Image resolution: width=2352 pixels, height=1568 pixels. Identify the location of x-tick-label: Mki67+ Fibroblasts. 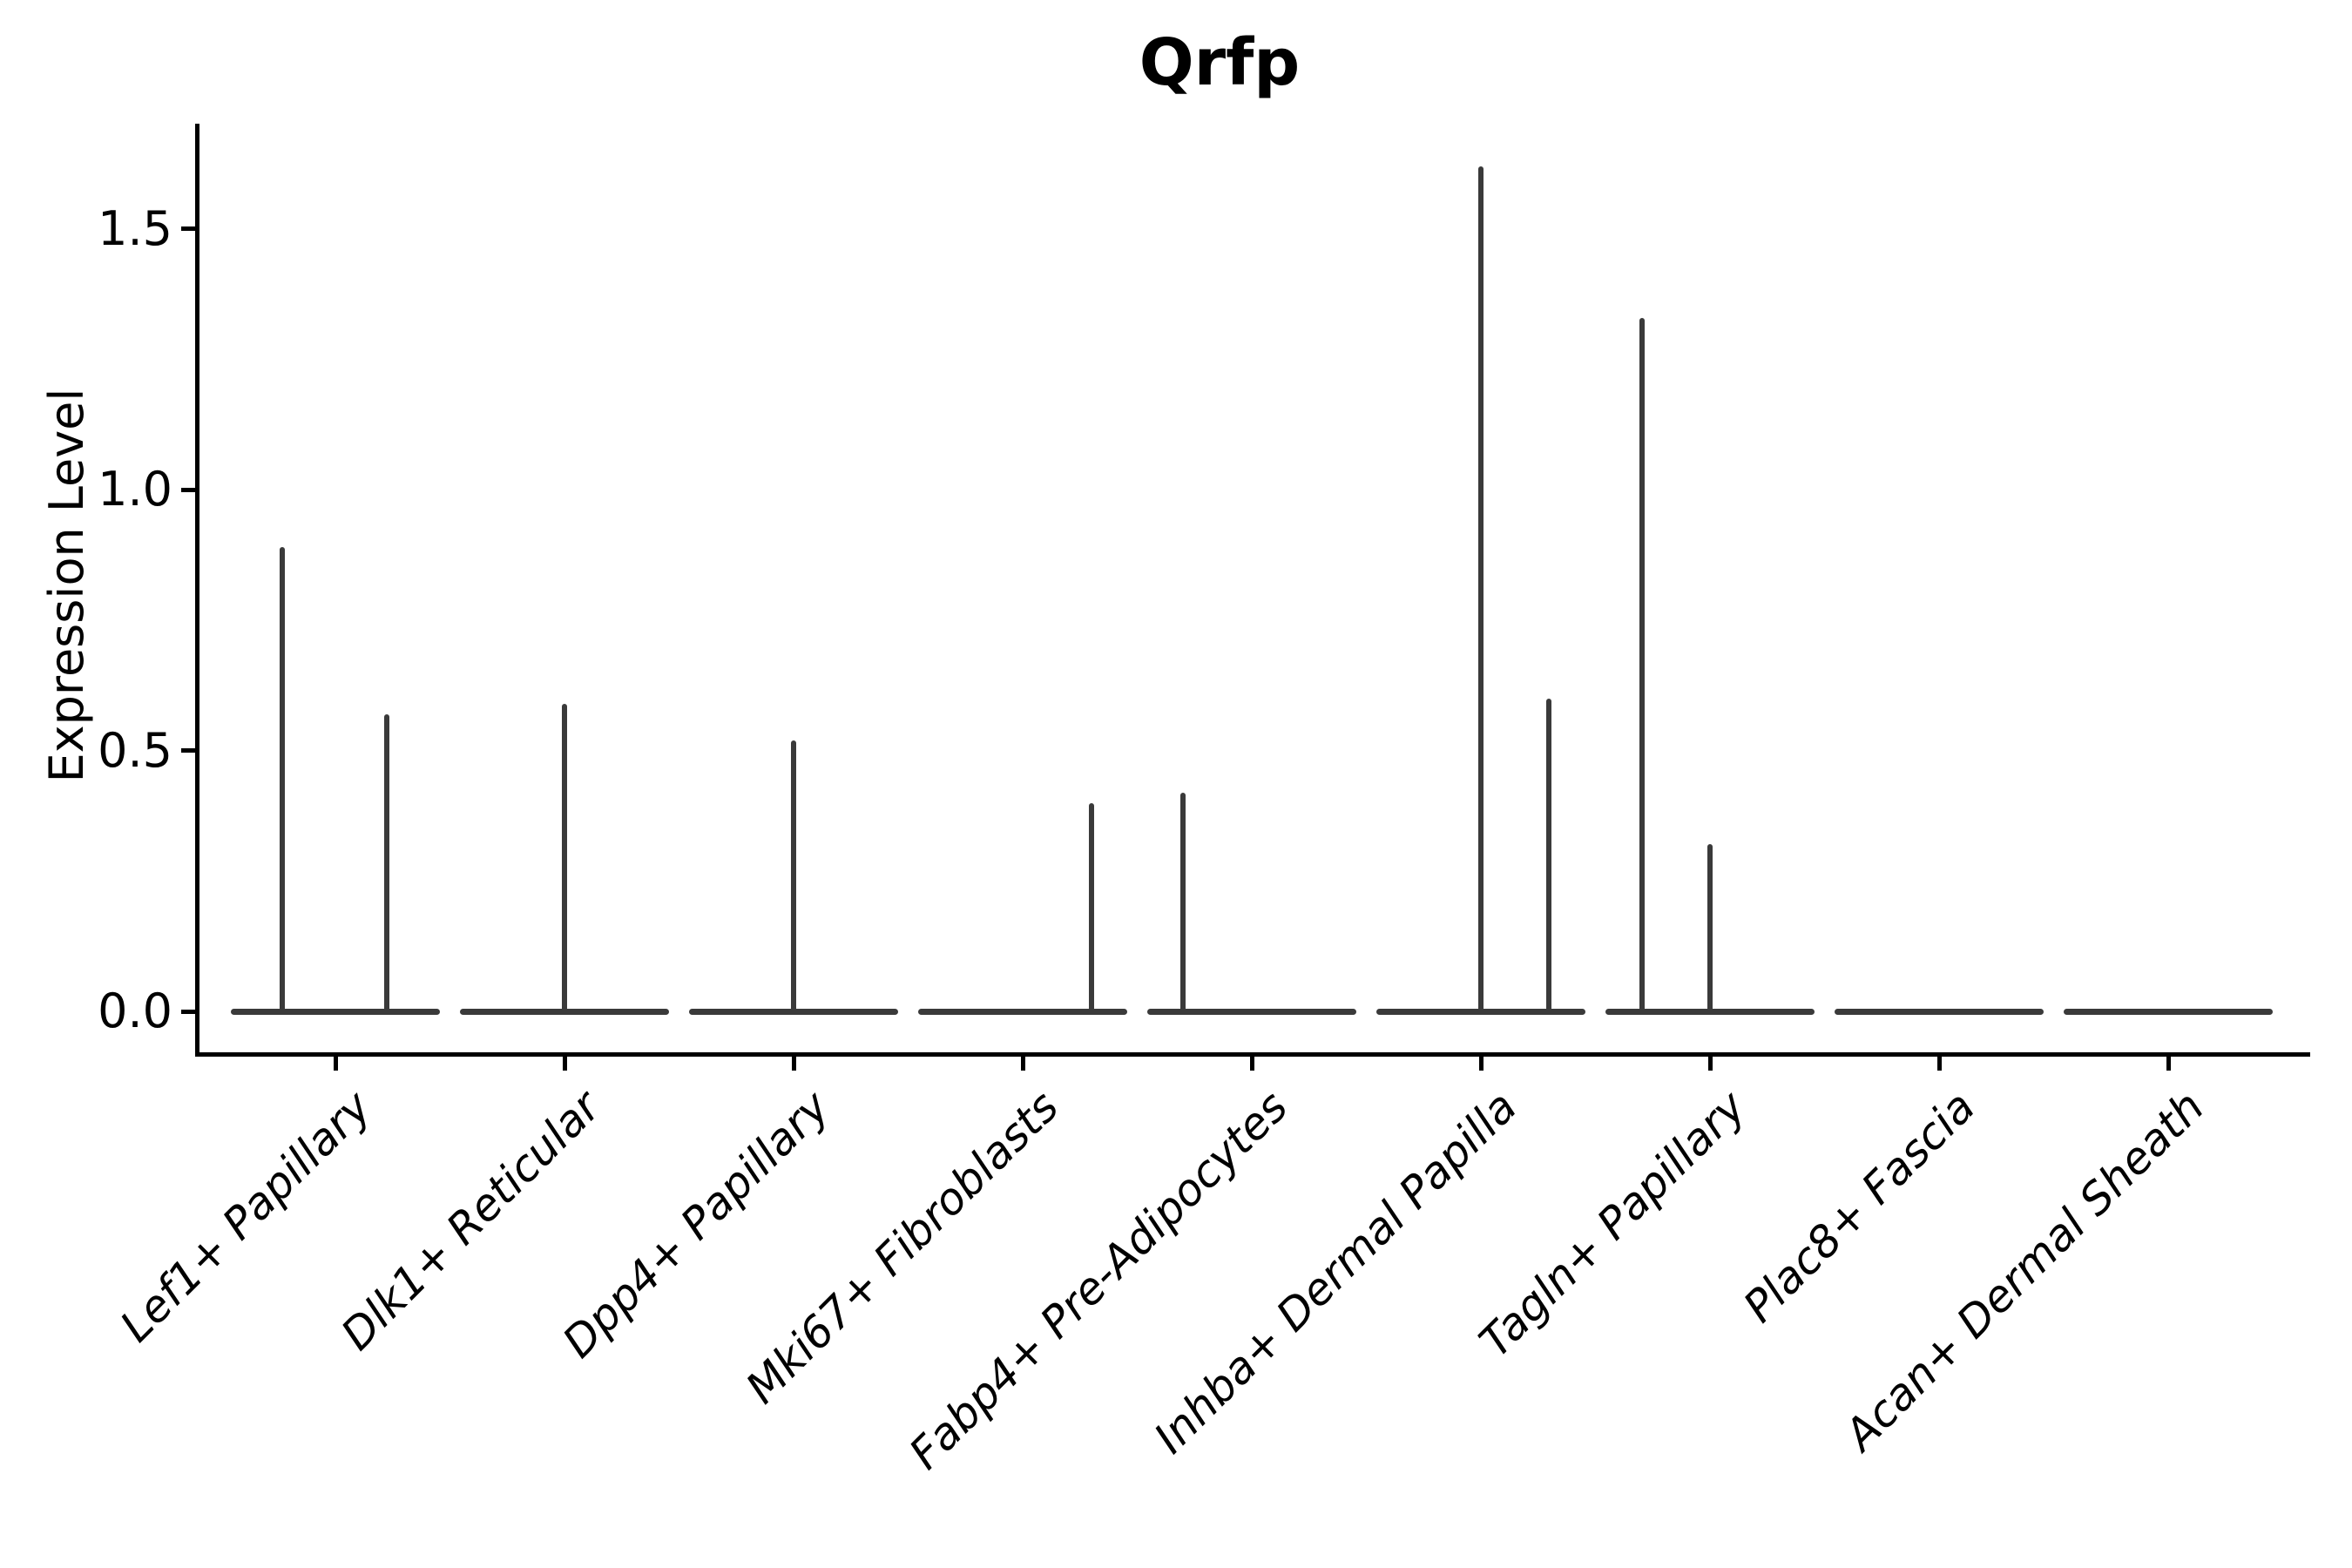
(903, 1247).